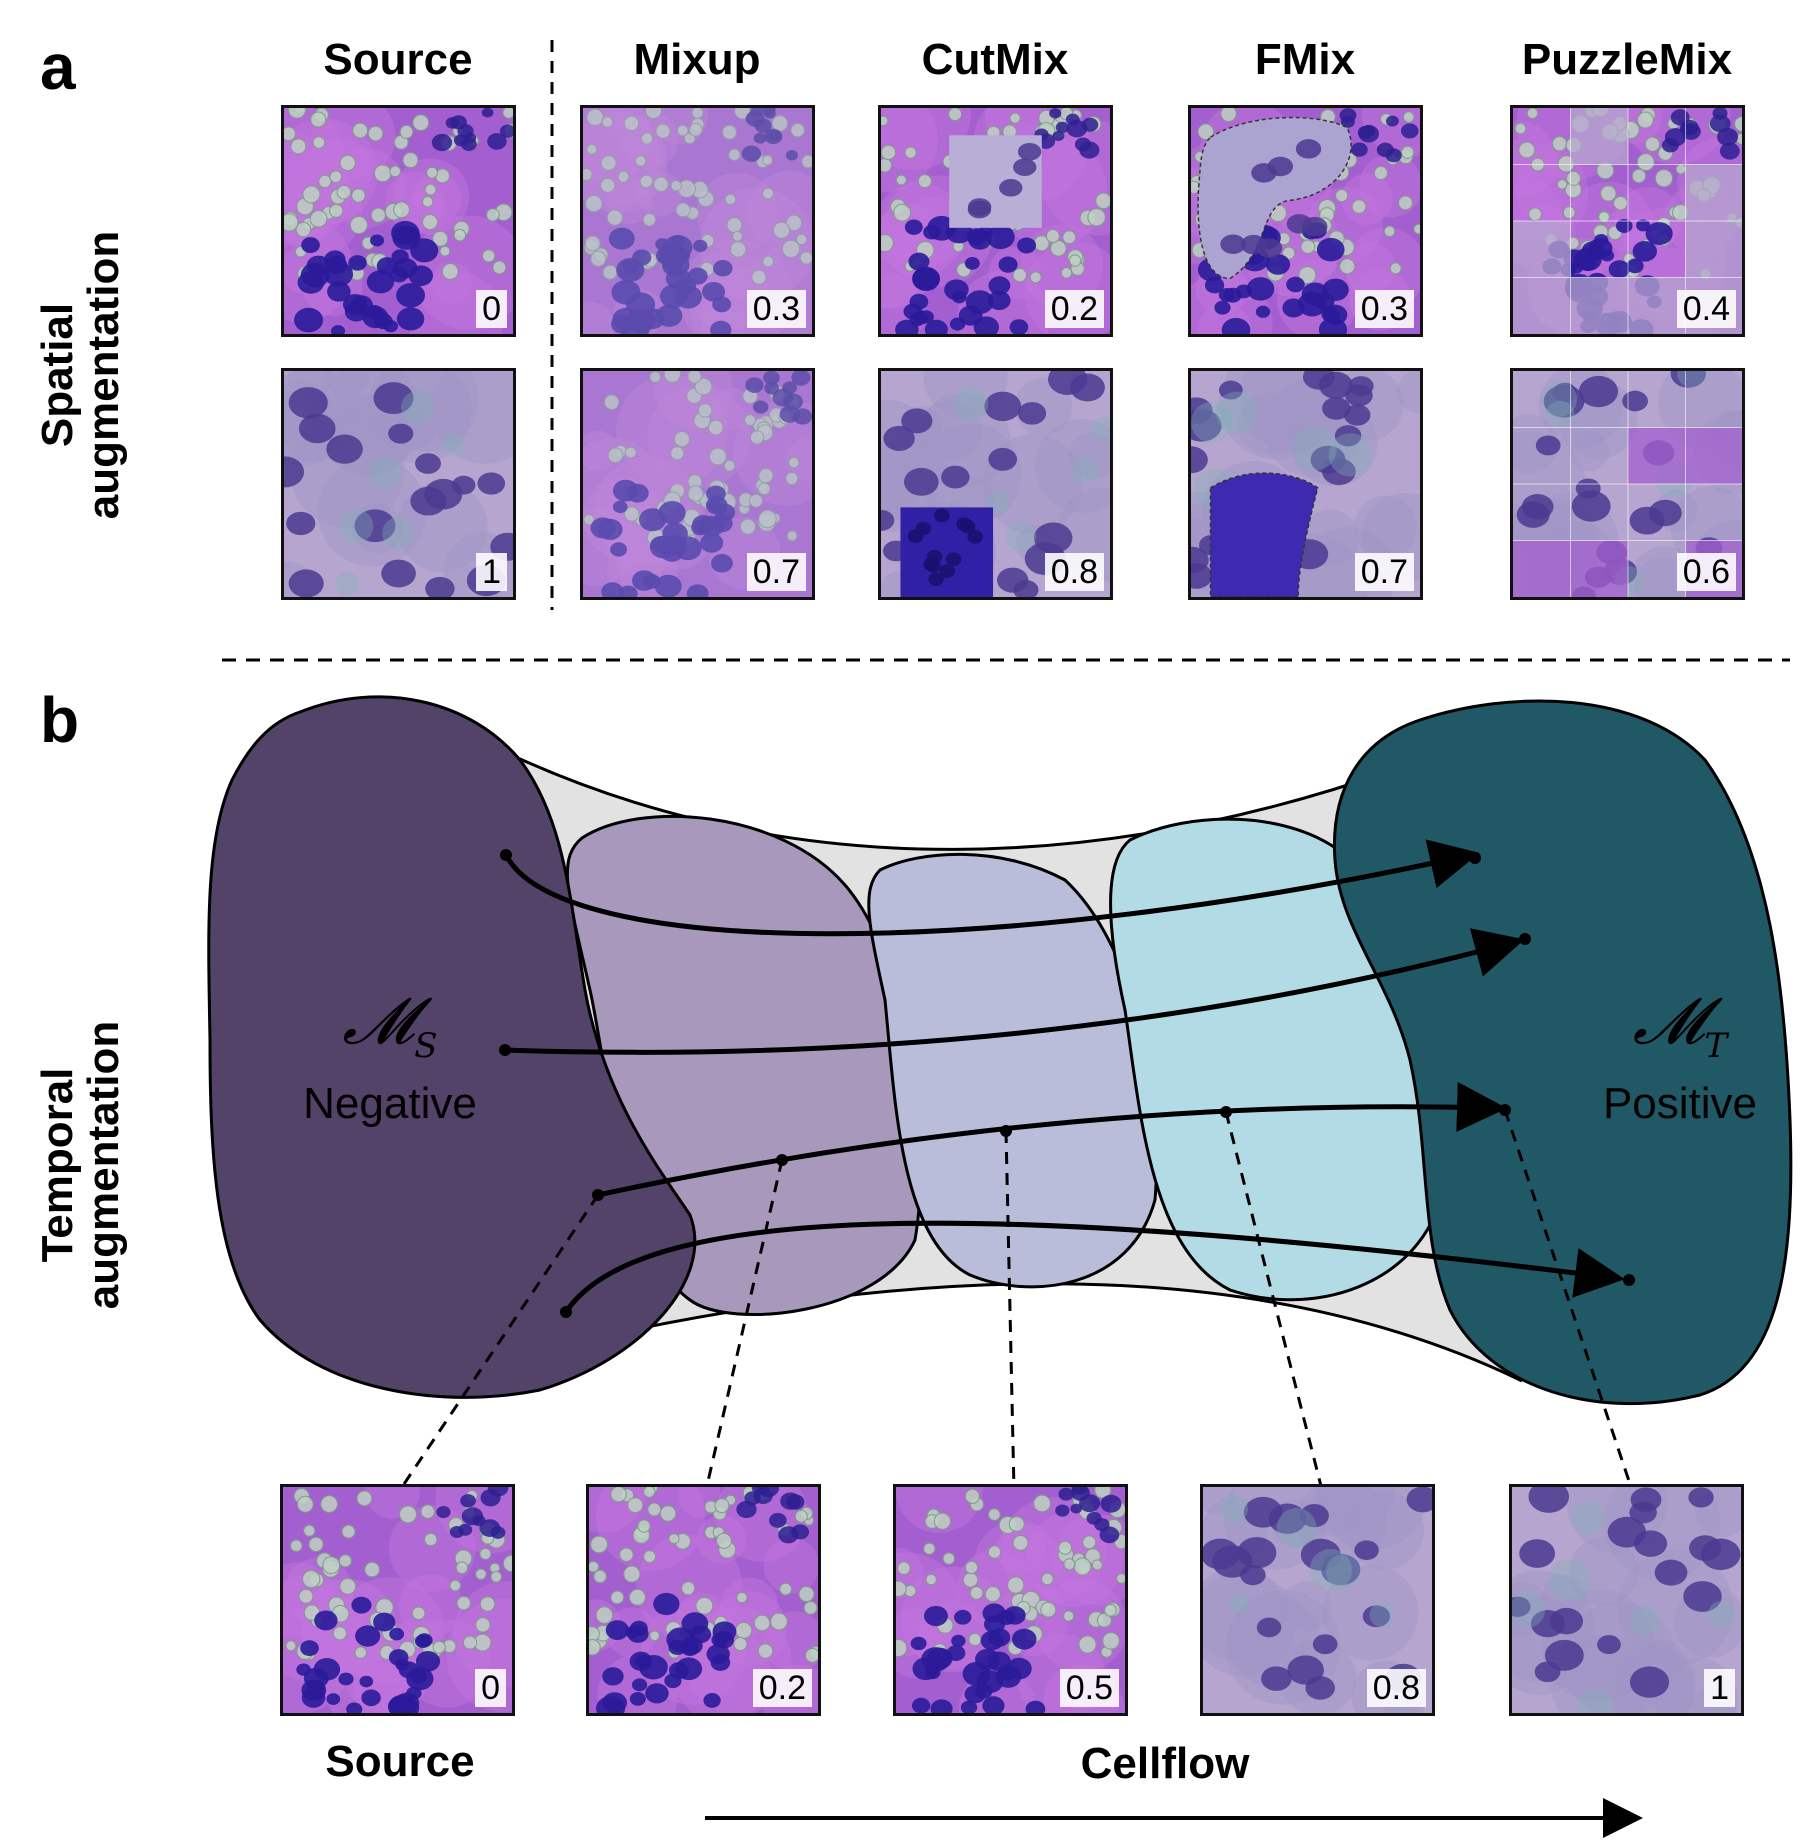 This screenshot has width=1820, height=1845. What do you see at coordinates (1680, 1103) in the screenshot?
I see `target-manifold-name: Positive` at bounding box center [1680, 1103].